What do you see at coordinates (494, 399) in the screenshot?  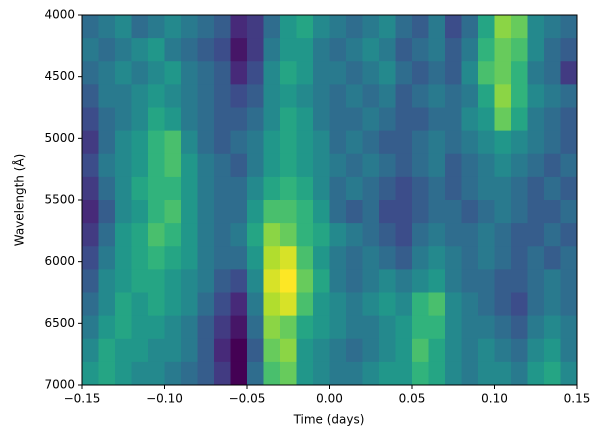 I see `x-tick-label: 0.10` at bounding box center [494, 399].